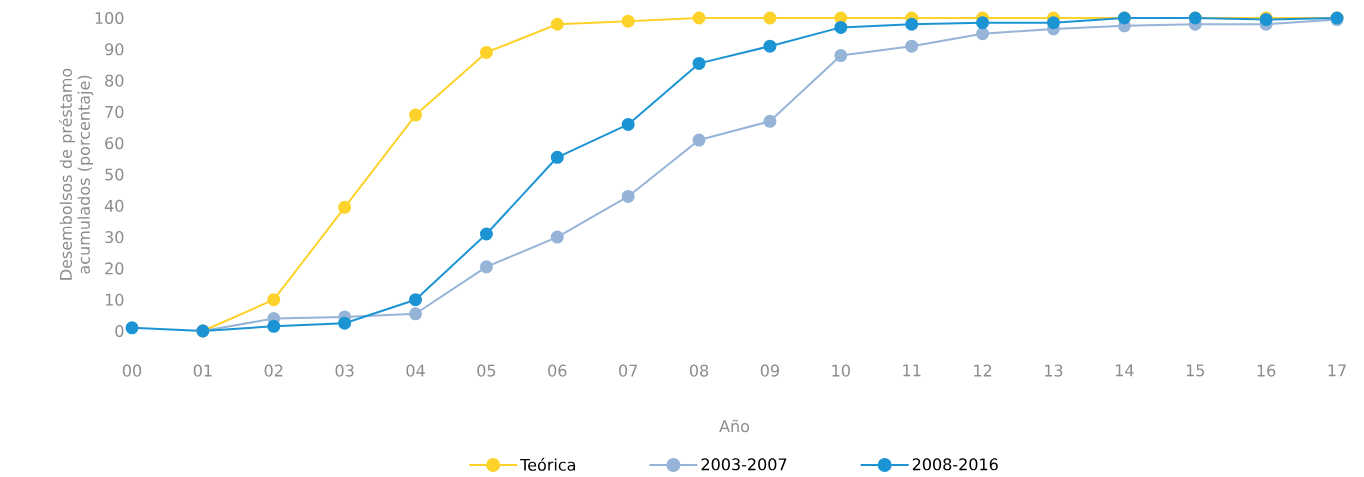 This screenshot has height=477, width=1364. I want to click on y-tick-label: 30, so click(114, 237).